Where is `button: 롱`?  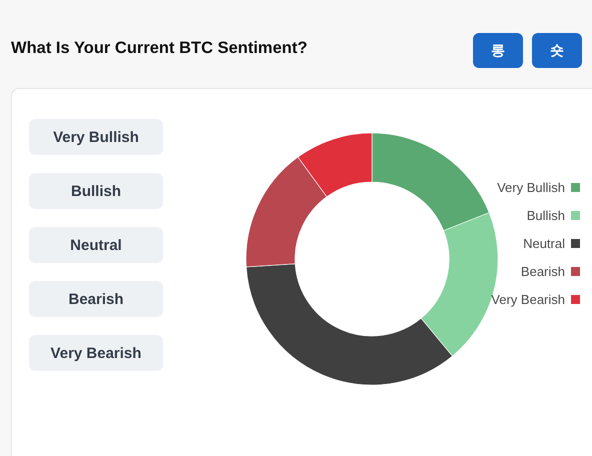 button: 롱 is located at coordinates (498, 50).